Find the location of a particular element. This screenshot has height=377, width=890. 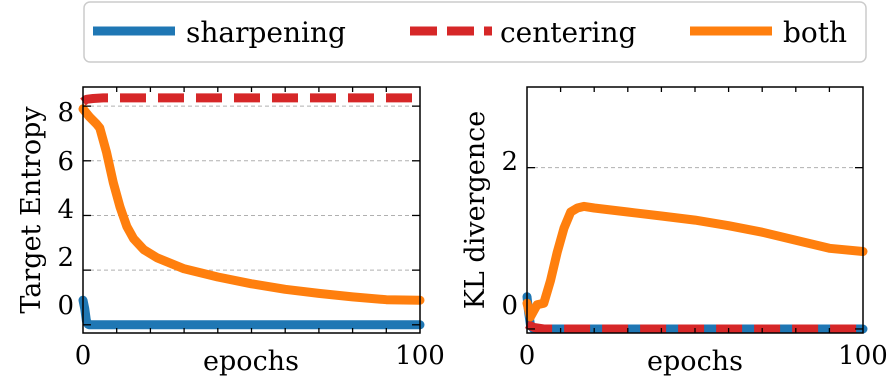

left-series-line-centering is located at coordinates (250, 99).